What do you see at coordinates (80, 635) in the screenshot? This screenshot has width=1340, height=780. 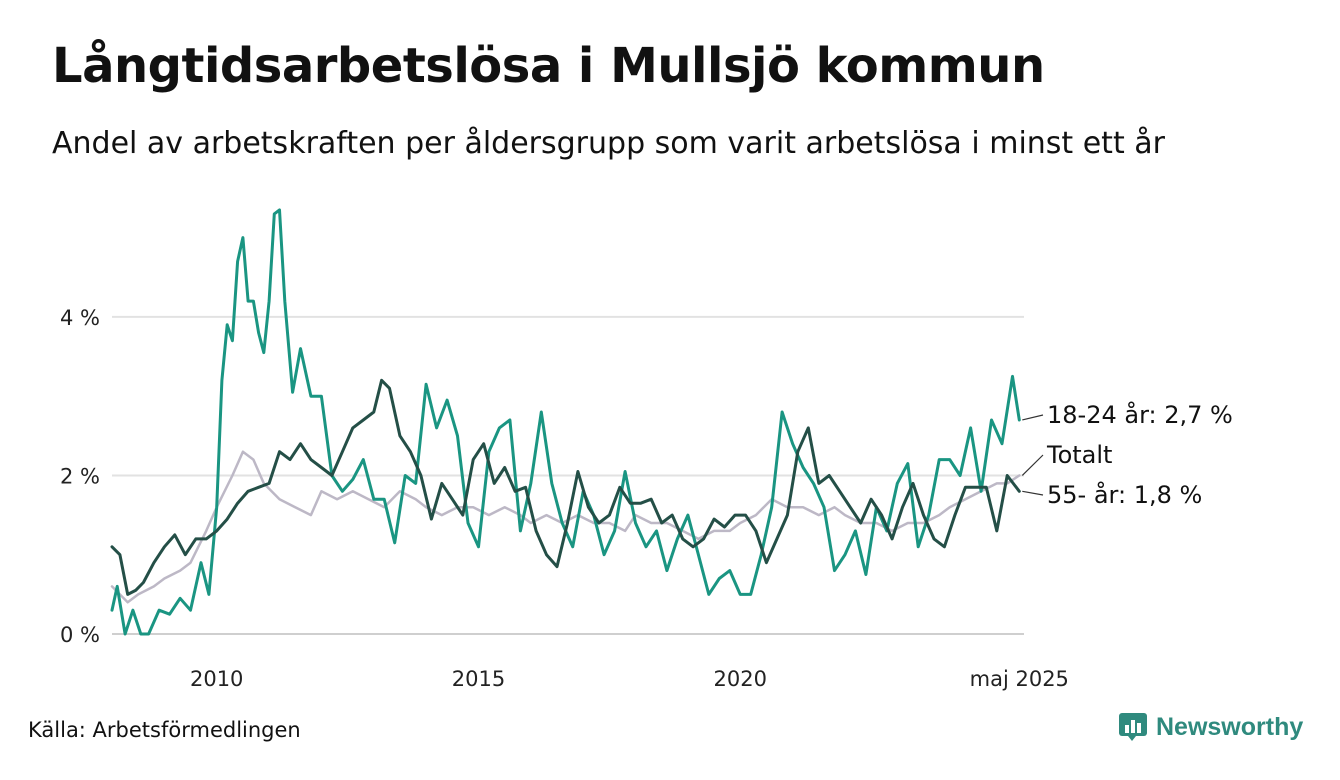 I see `y-tick-label: 0 %` at bounding box center [80, 635].